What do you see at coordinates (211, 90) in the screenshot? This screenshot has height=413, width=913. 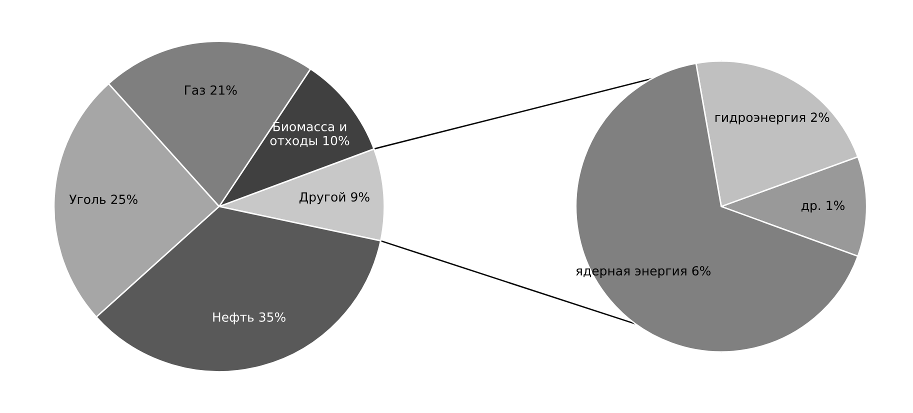 I see `slice-label: Газ 21%` at bounding box center [211, 90].